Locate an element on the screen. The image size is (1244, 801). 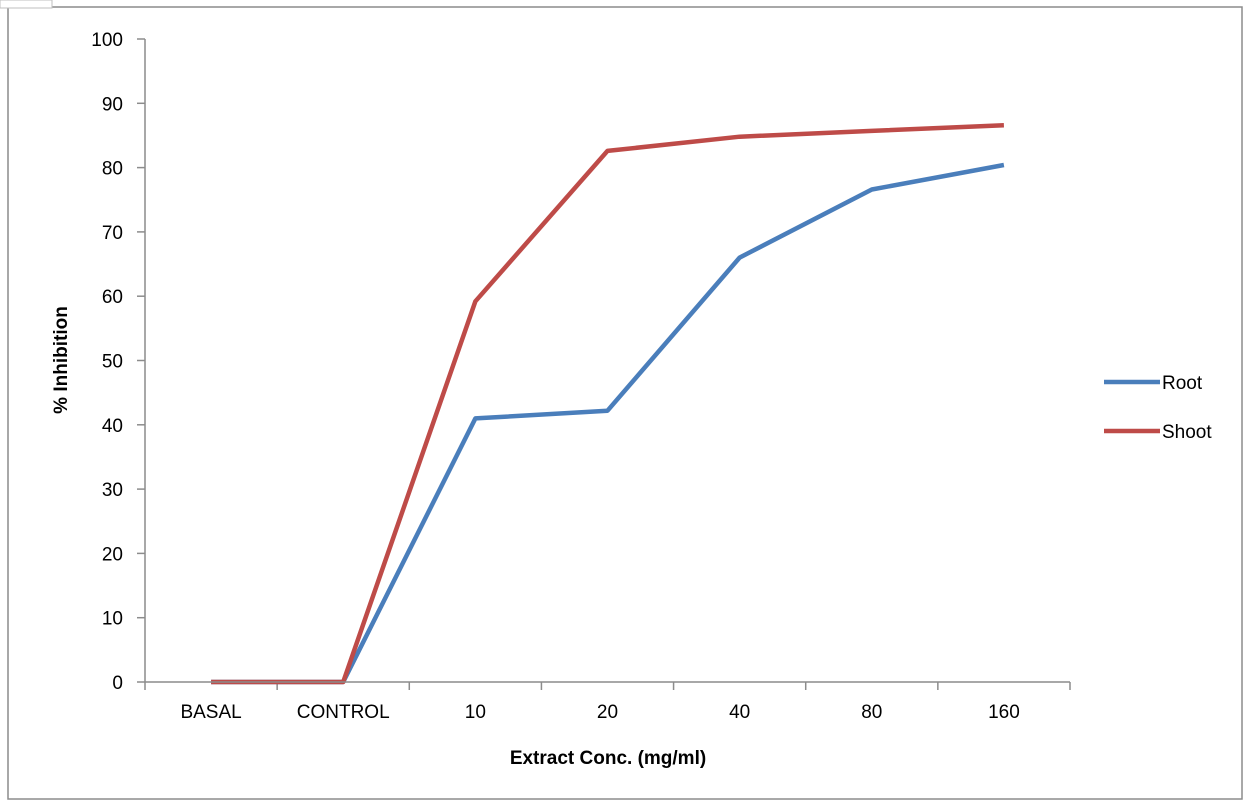
y-tick-label: 60 is located at coordinates (112, 297).